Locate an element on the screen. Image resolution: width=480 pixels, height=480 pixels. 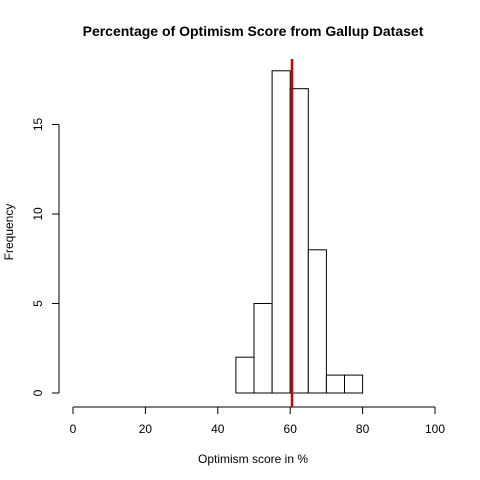
y-tick-label: 5 is located at coordinates (38, 303).